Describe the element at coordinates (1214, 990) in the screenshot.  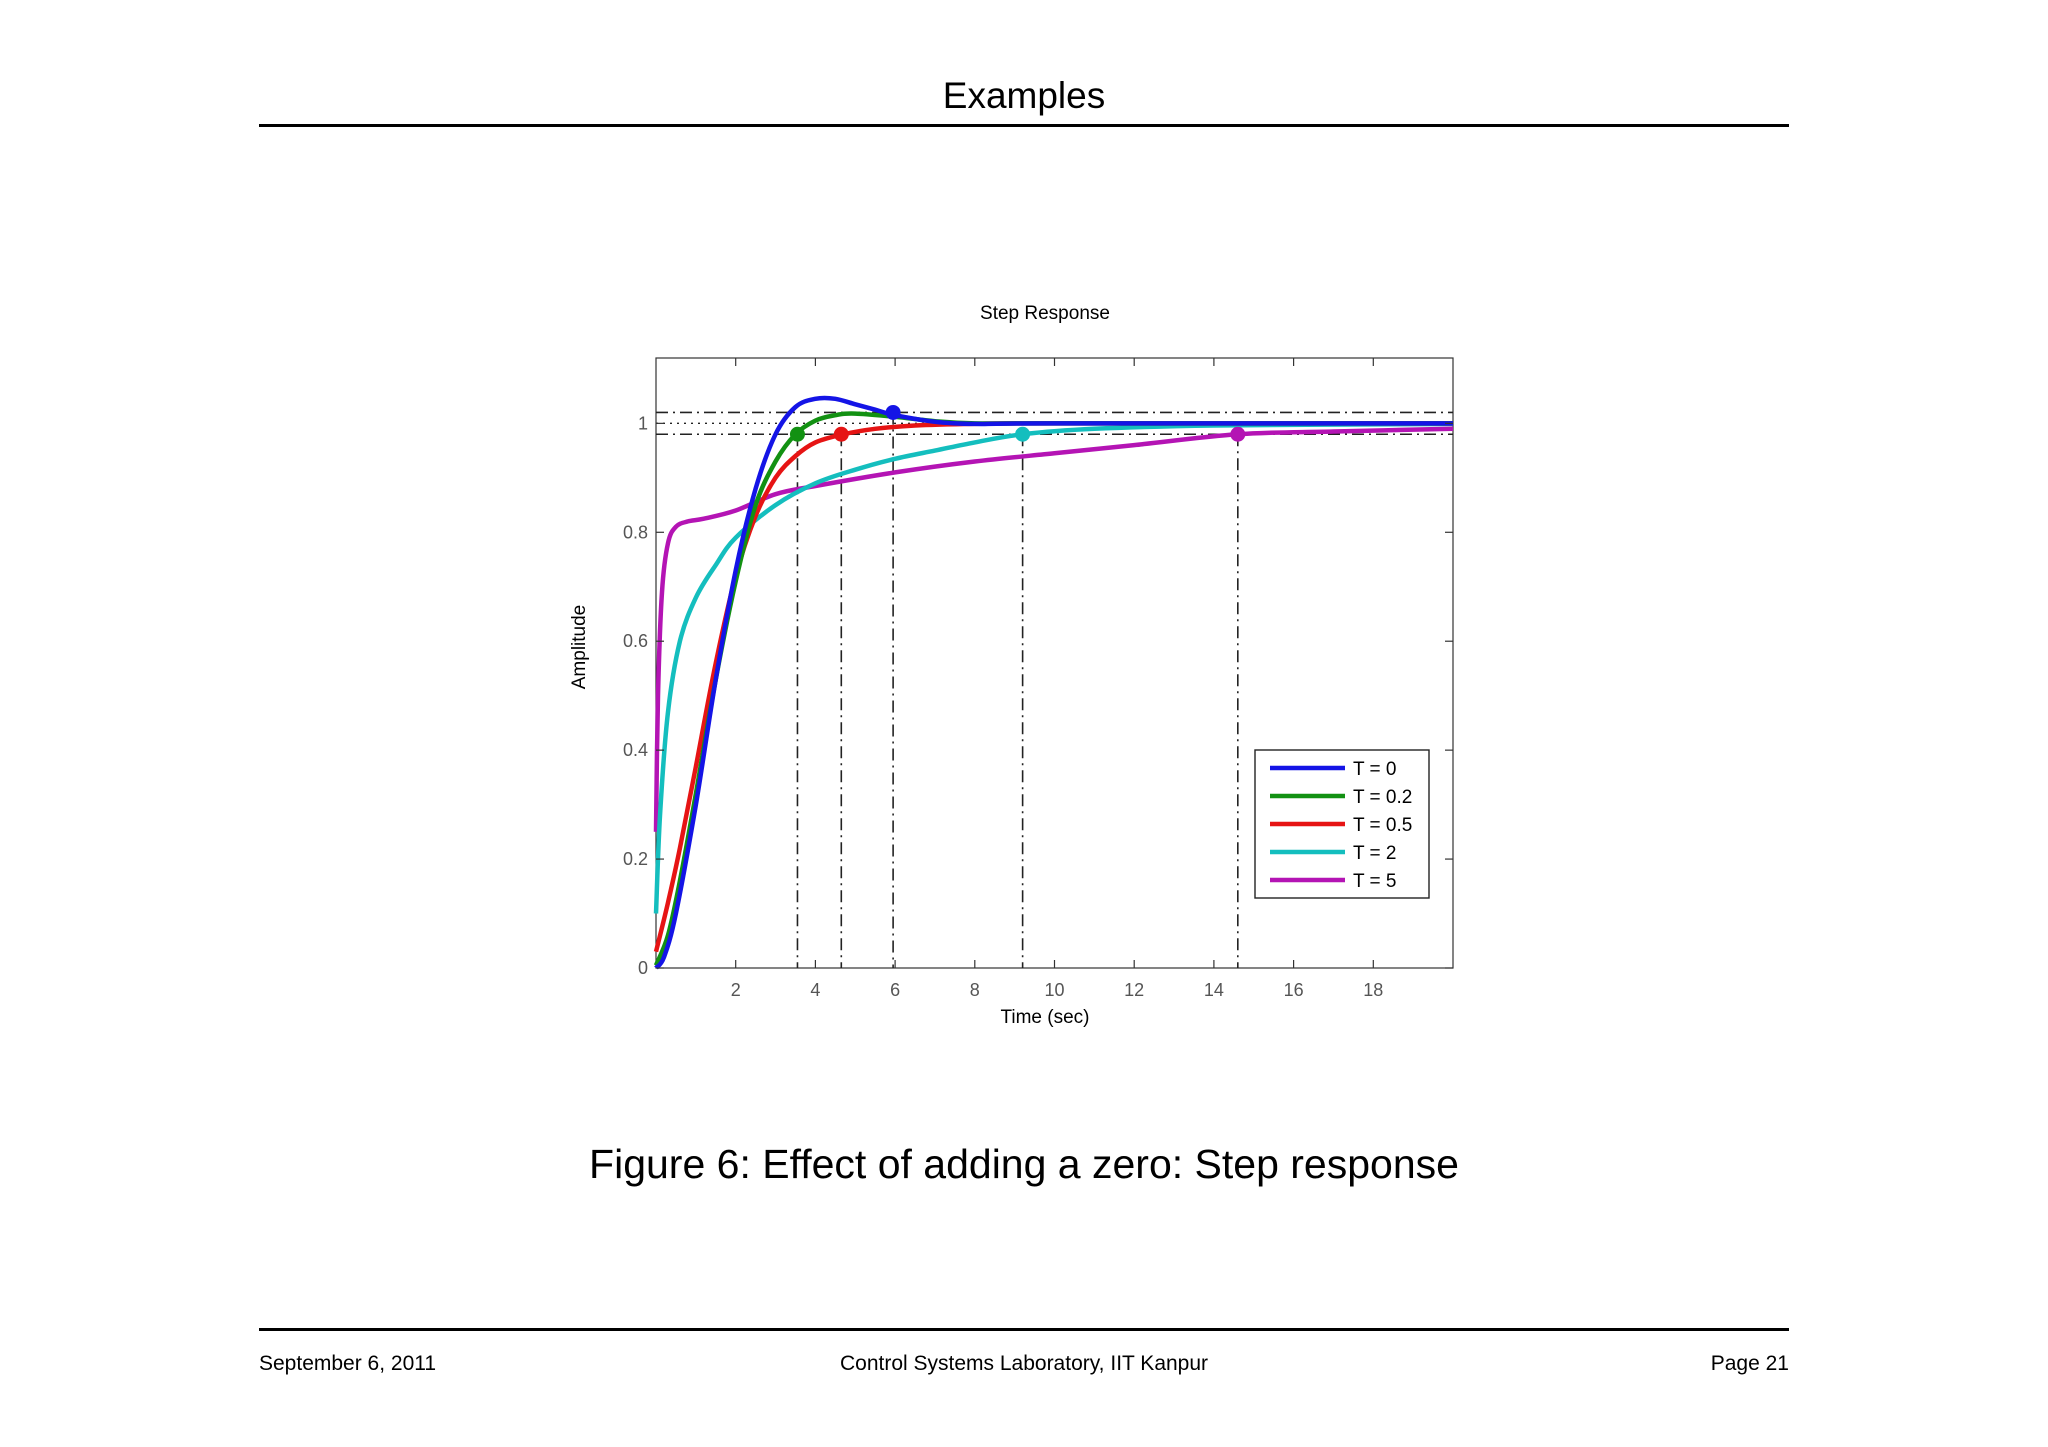
I see `x-tick-label: 14` at that location.